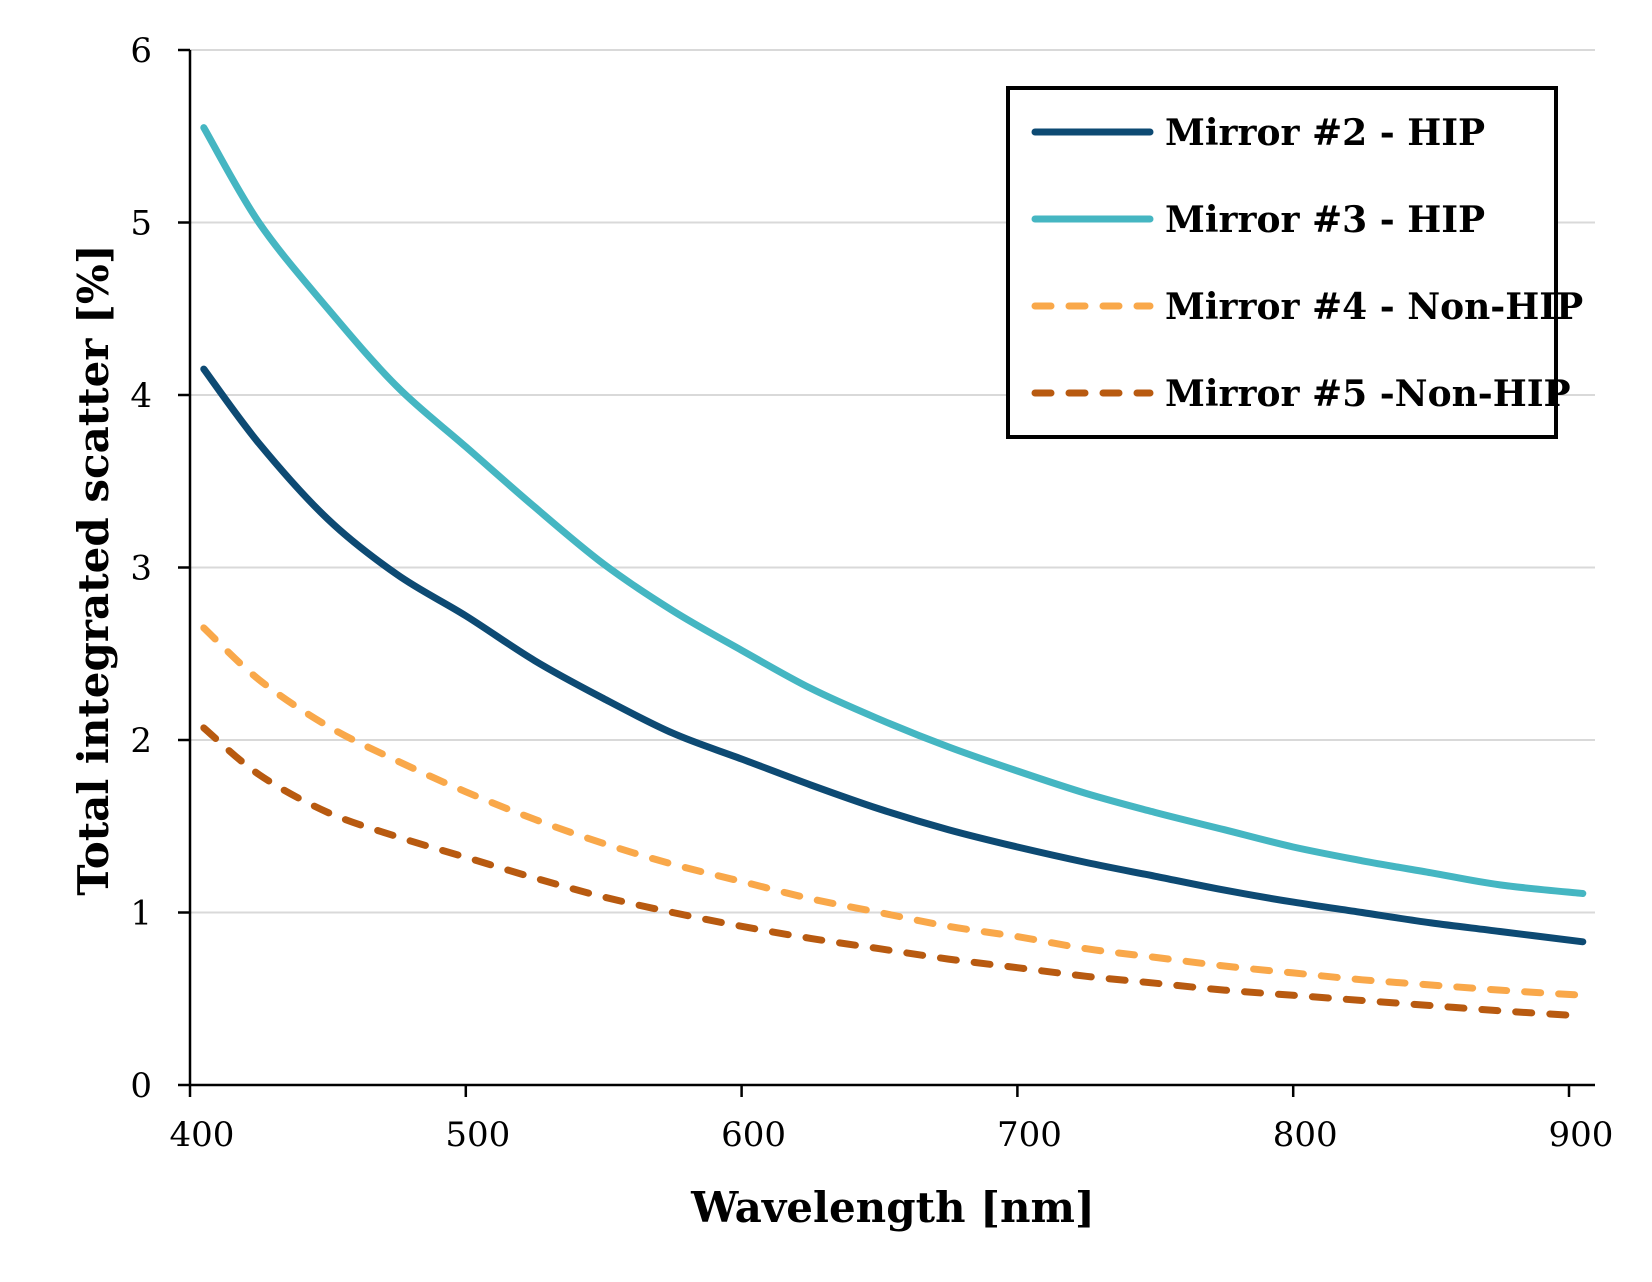  What do you see at coordinates (892, 1207) in the screenshot?
I see `x-axis-title: Wavelength [nm]` at bounding box center [892, 1207].